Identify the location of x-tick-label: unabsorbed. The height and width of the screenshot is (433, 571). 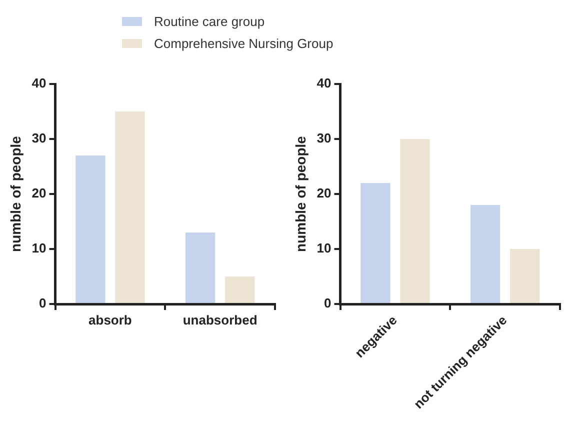
(220, 320).